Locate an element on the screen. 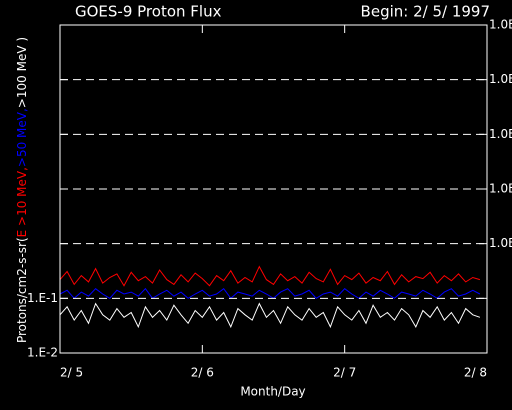  y-axis-label-series: E >10 MeV, is located at coordinates (22, 202).